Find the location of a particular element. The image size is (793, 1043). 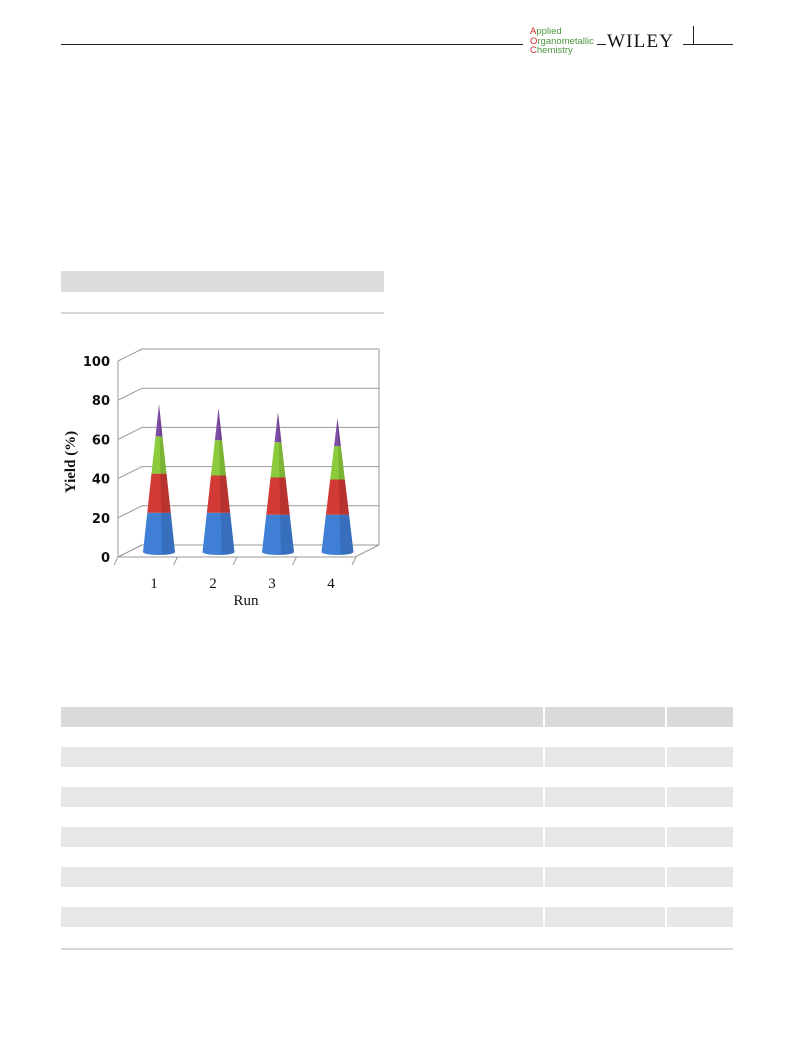

chart-floor is located at coordinates (248, 551).